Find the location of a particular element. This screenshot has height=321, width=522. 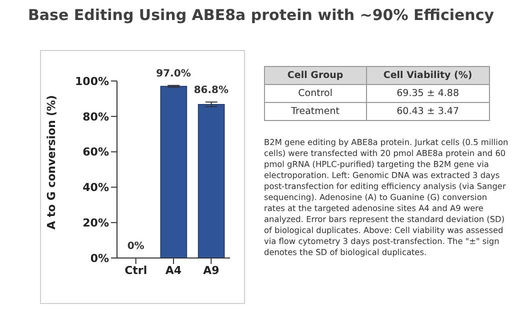

y-tick-label: 80% is located at coordinates (95, 117).